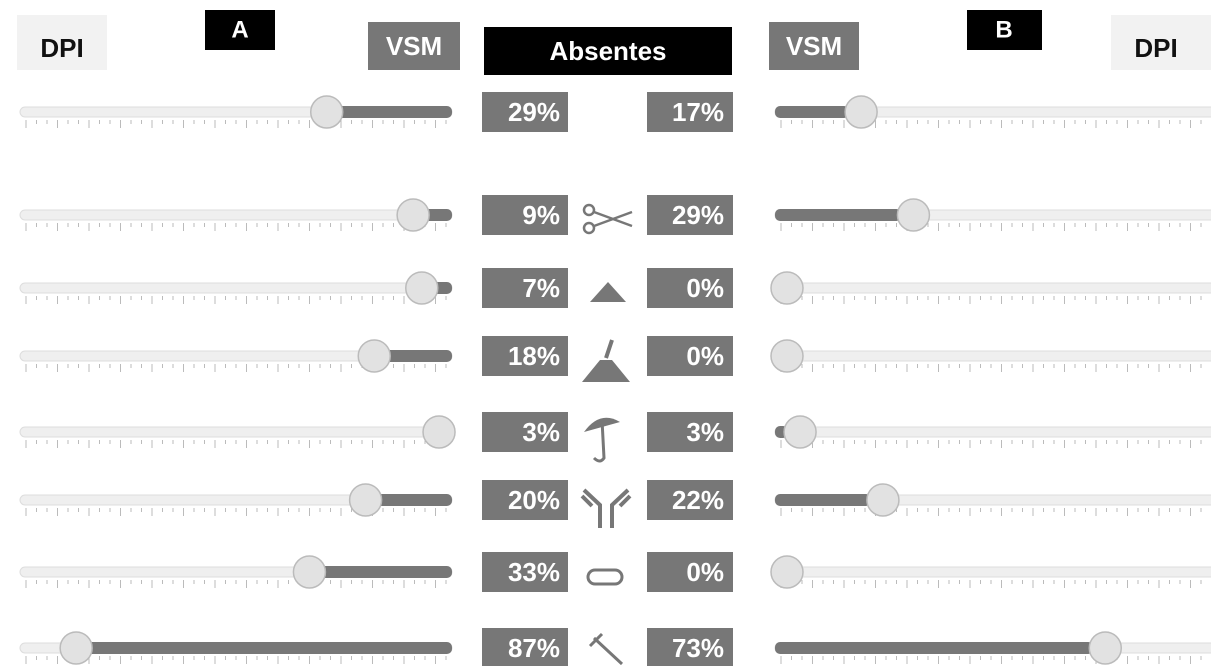 The height and width of the screenshot is (666, 1211). I want to click on percent-label: 33%, so click(534, 572).